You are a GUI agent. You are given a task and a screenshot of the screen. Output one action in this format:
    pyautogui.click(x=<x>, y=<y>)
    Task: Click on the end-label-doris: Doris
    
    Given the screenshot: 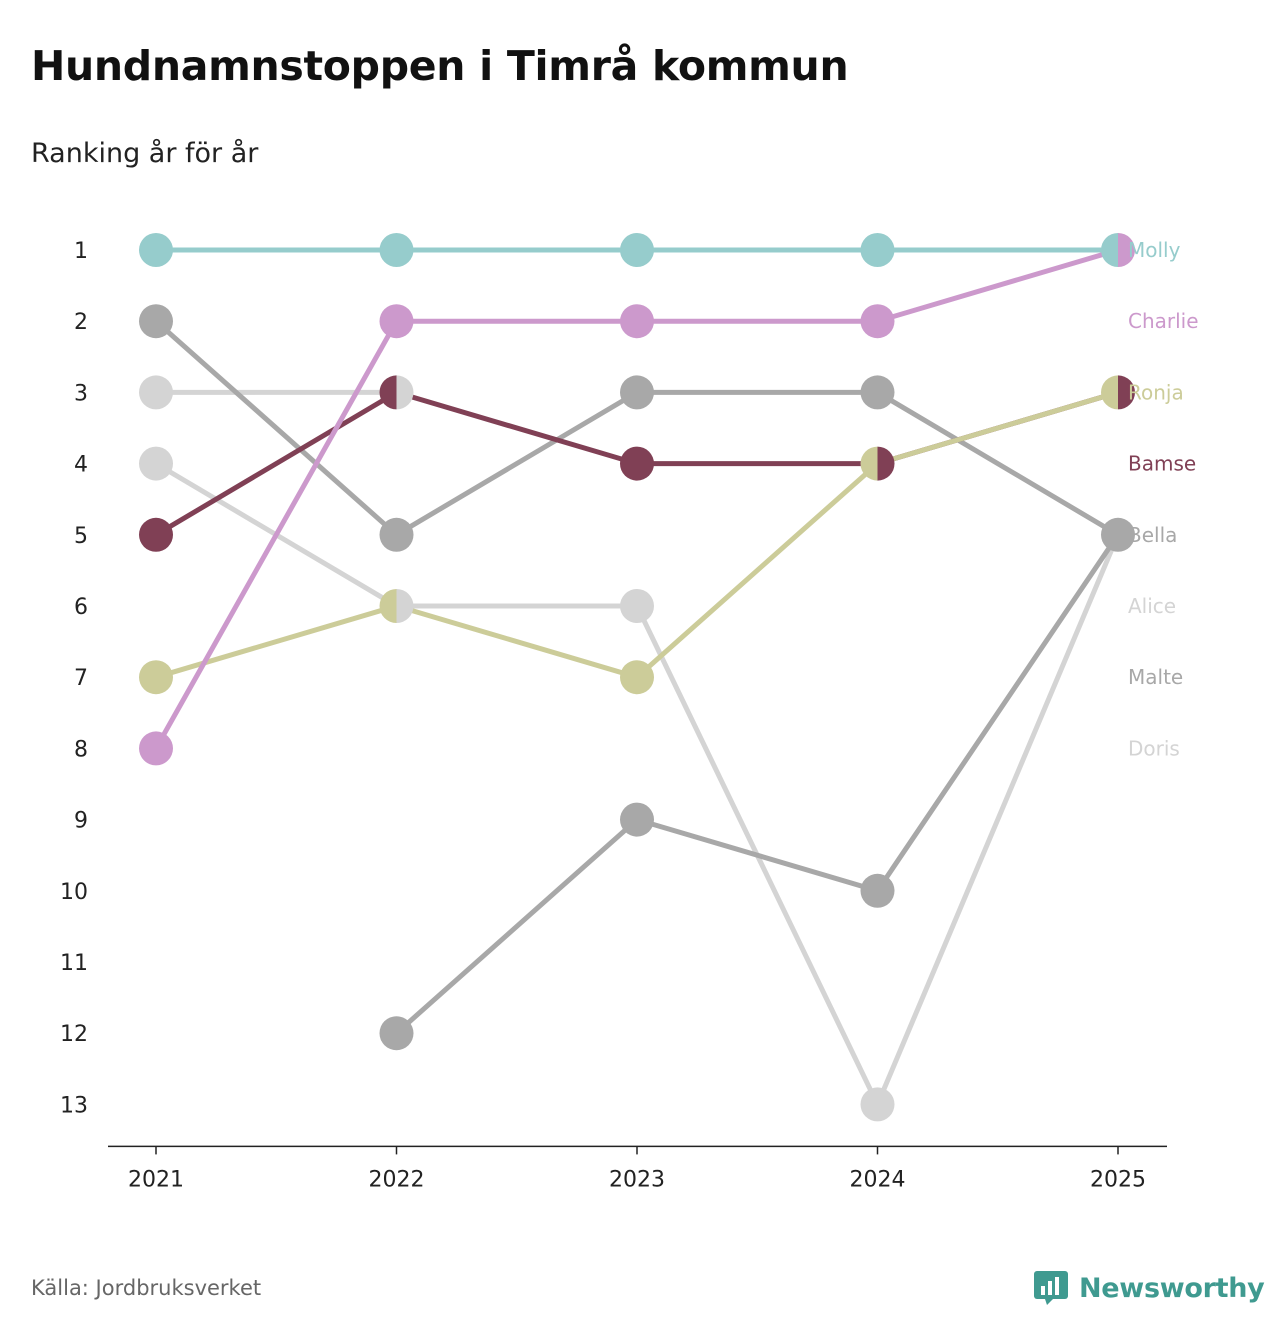 What is the action you would take?
    pyautogui.click(x=1154, y=748)
    